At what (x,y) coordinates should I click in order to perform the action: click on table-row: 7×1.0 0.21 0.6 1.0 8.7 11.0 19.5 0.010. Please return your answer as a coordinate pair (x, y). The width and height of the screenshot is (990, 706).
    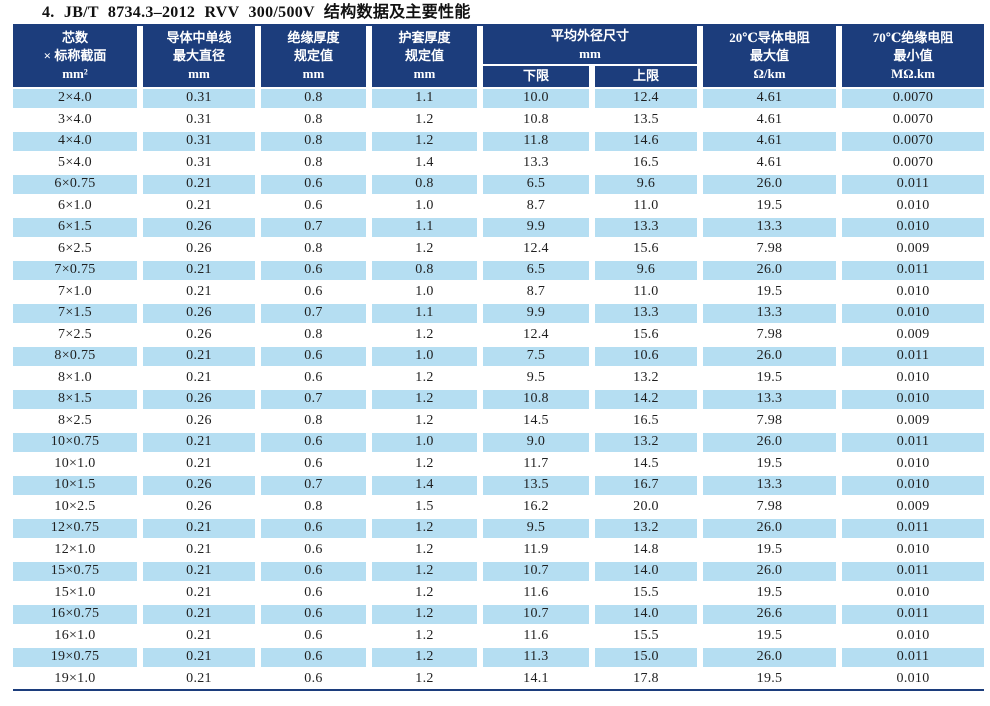
    Looking at the image, I should click on (499, 292).